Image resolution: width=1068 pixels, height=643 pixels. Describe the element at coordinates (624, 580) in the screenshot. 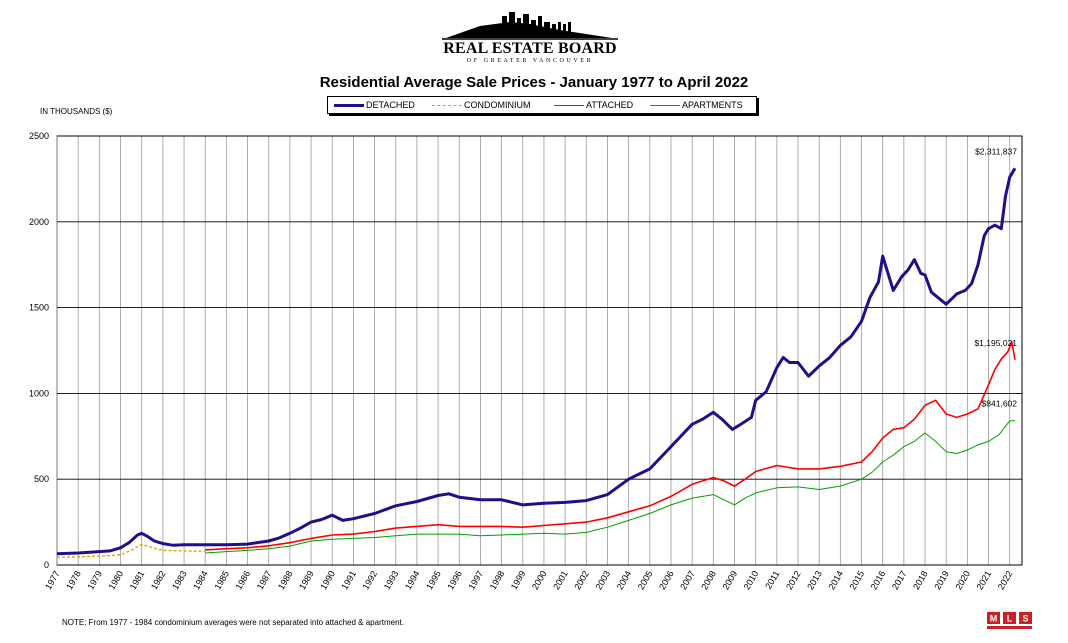

I see `x-tick-label-2004: 2004` at that location.